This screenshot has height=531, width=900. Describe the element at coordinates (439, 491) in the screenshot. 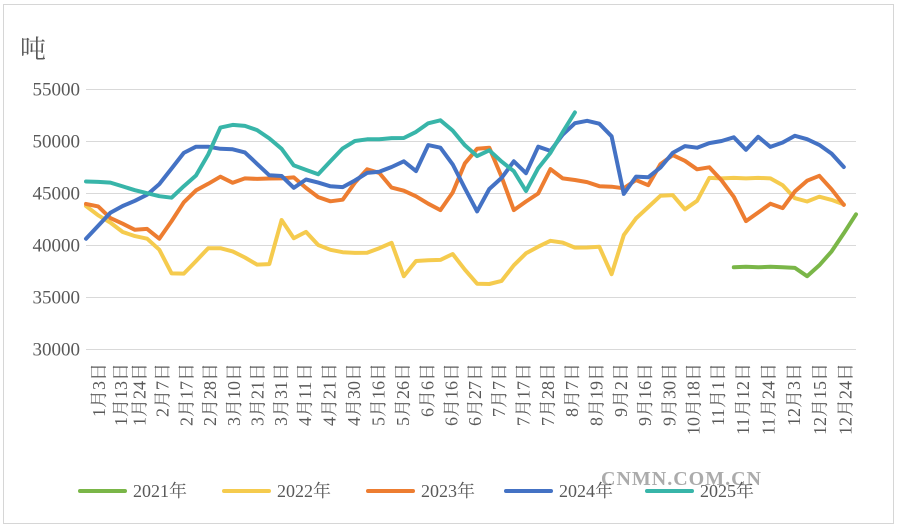

I see `svg-text: 2023` at that location.